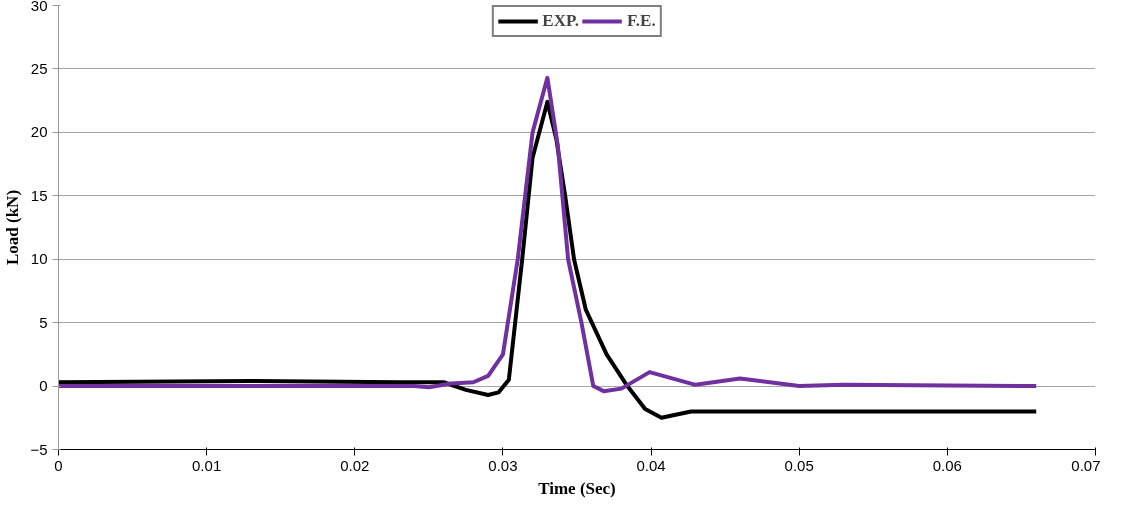 This screenshot has height=515, width=1123. Describe the element at coordinates (43, 386) in the screenshot. I see `y-tick-label: 0` at that location.